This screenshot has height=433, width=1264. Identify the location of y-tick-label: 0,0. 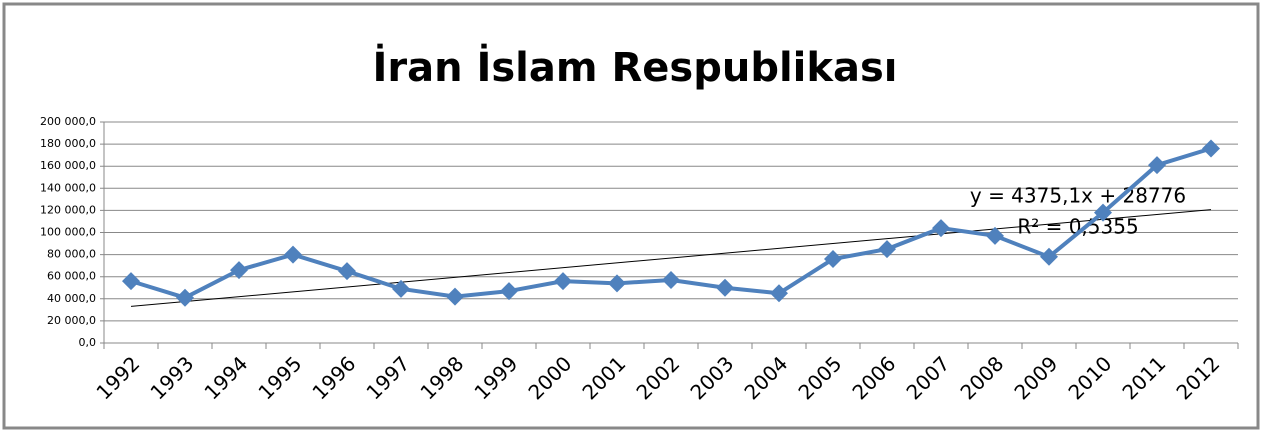
(88, 342).